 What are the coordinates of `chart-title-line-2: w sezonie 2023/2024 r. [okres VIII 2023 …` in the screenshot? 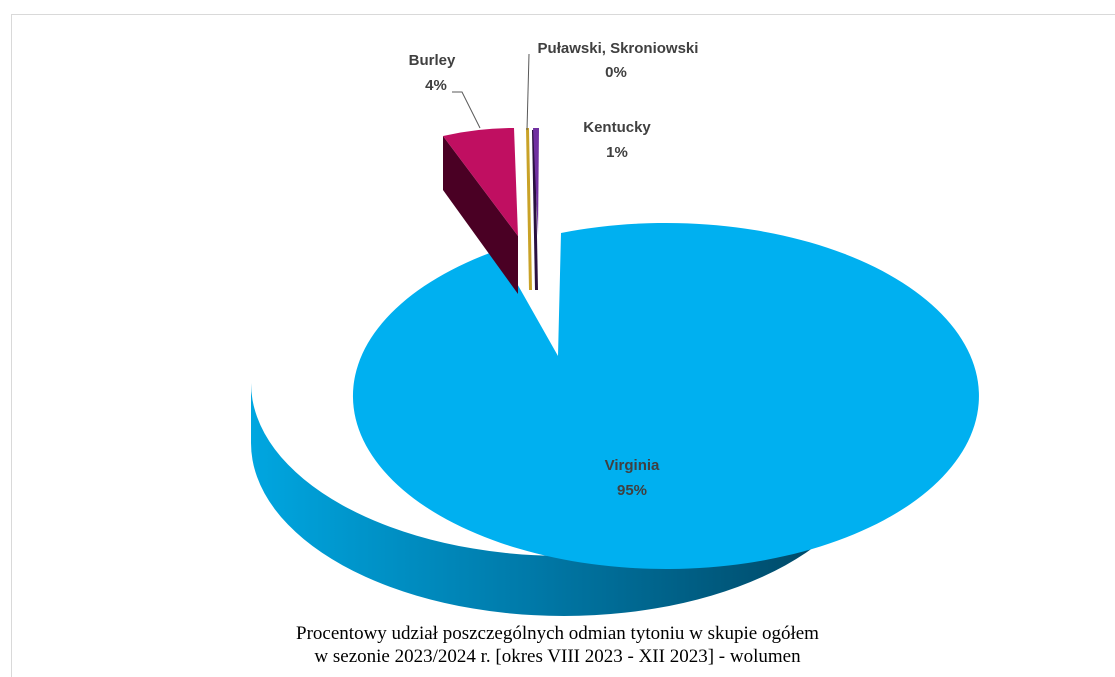 It's located at (557, 656).